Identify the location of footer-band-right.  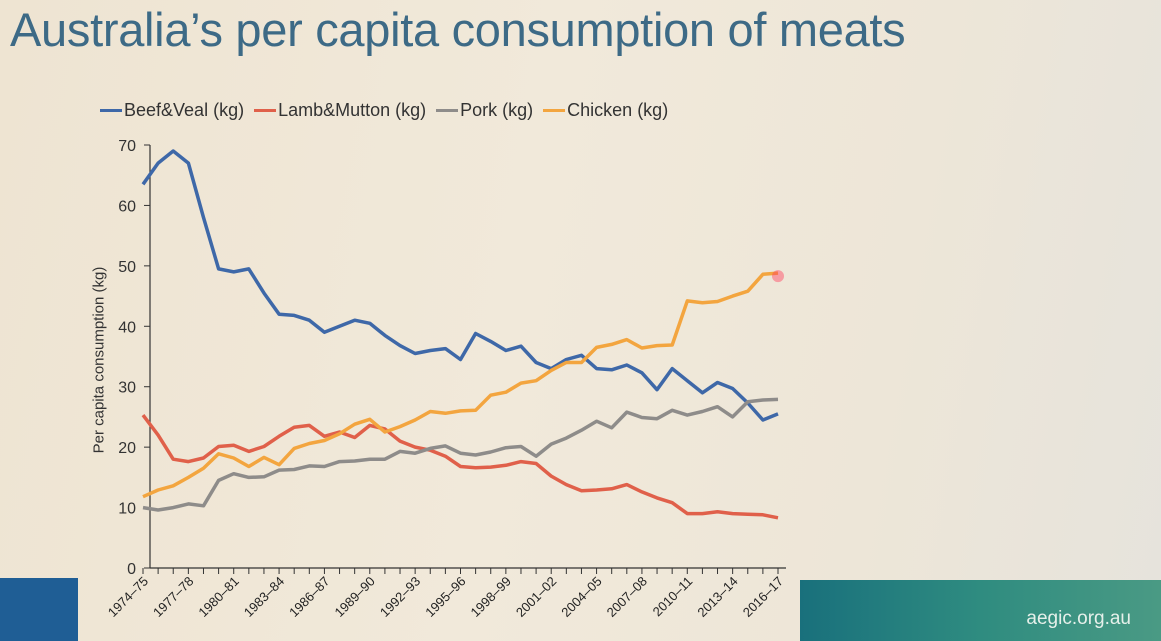
(980, 610).